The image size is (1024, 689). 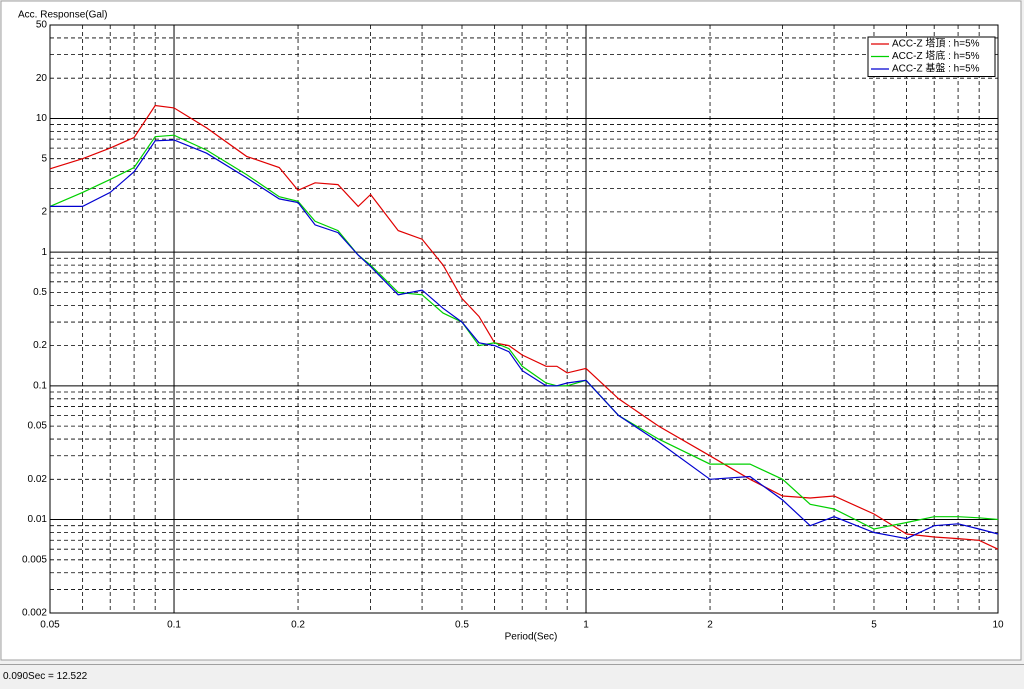 I want to click on y-tick-label: 5, so click(x=44, y=158).